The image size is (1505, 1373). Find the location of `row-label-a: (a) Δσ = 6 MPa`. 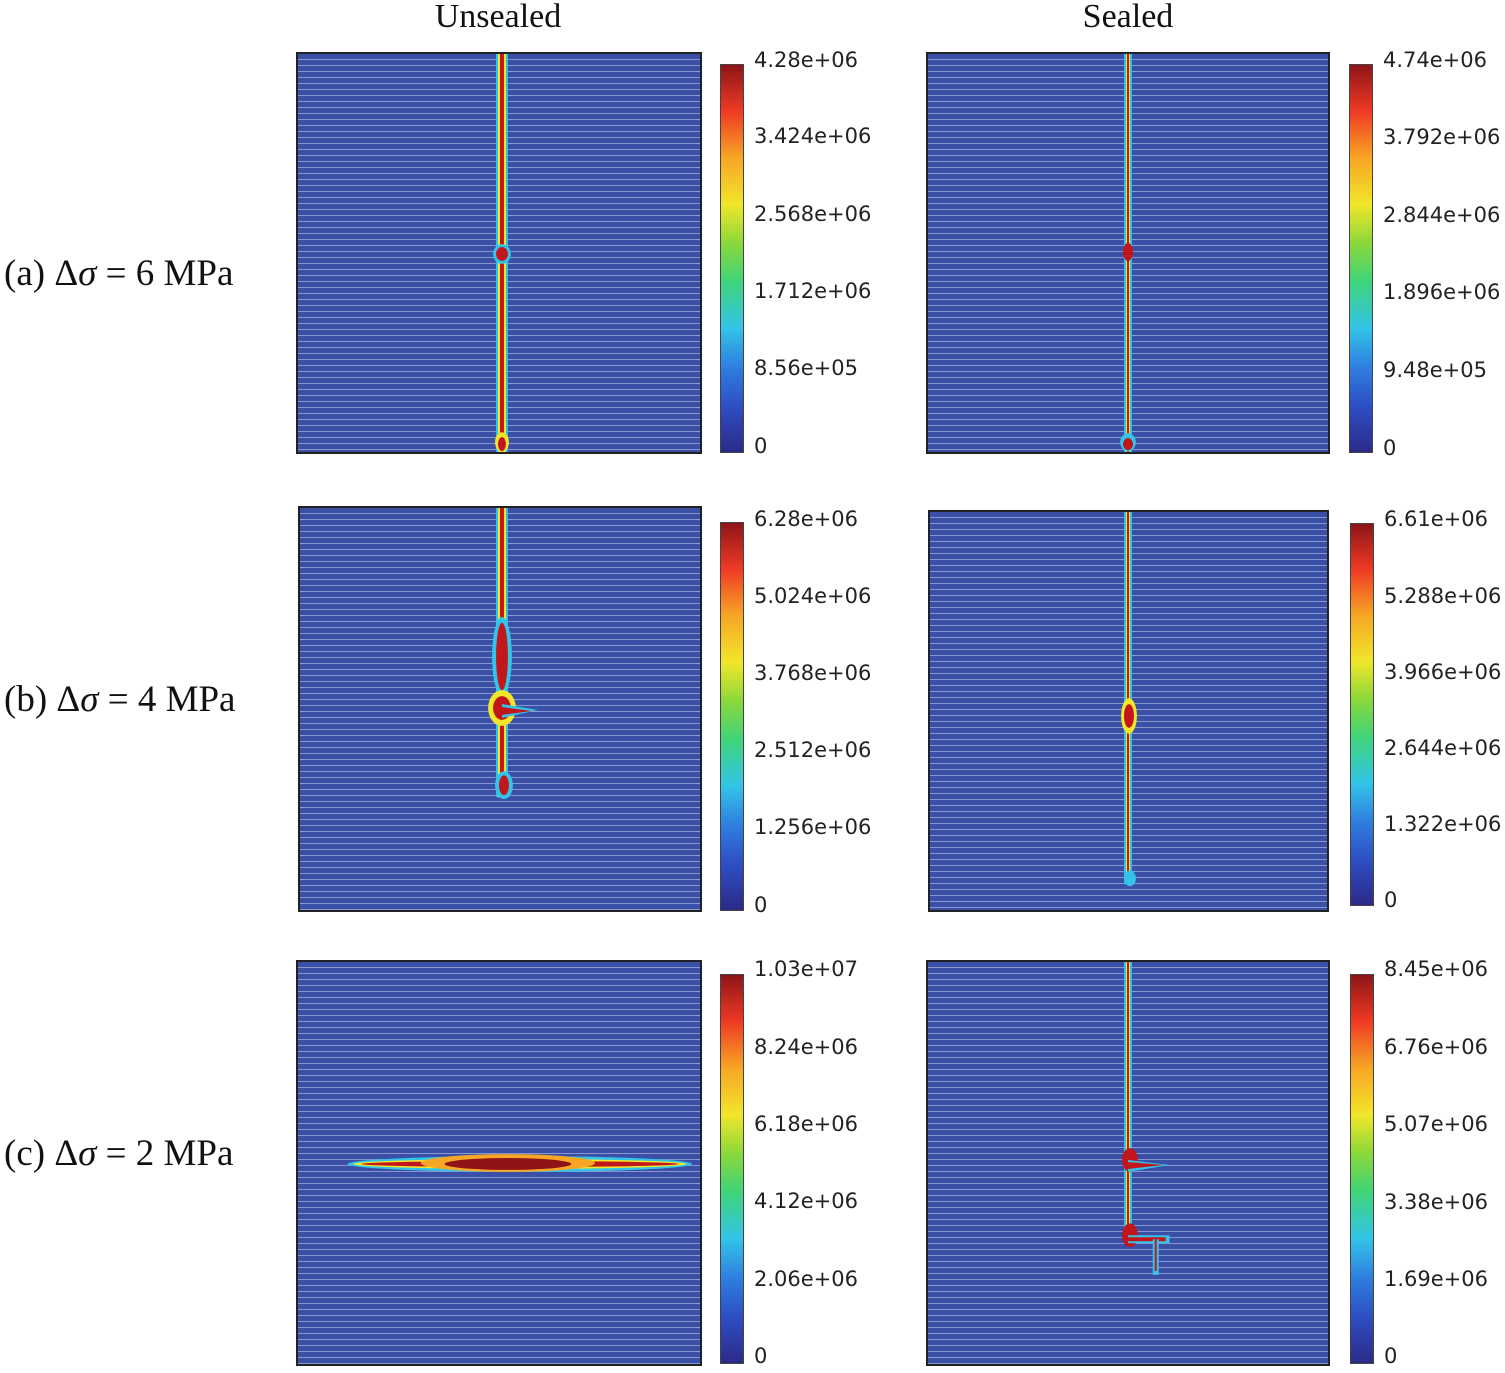

row-label-a: (a) Δσ = 6 MPa is located at coordinates (119, 273).